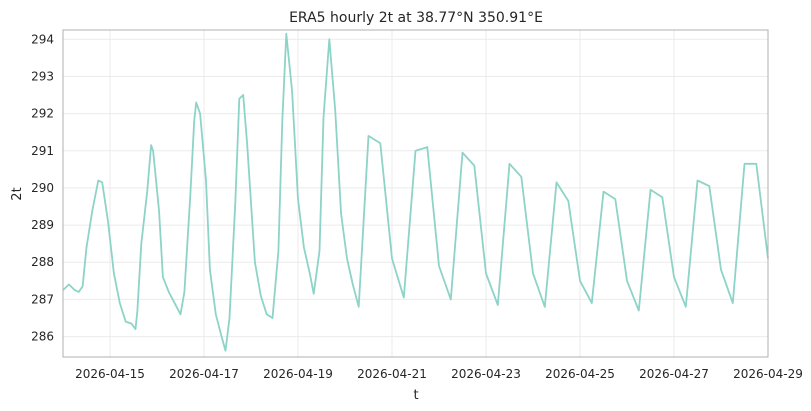 Image resolution: width=811 pixels, height=411 pixels. I want to click on y-axis-label: 2t, so click(17, 193).